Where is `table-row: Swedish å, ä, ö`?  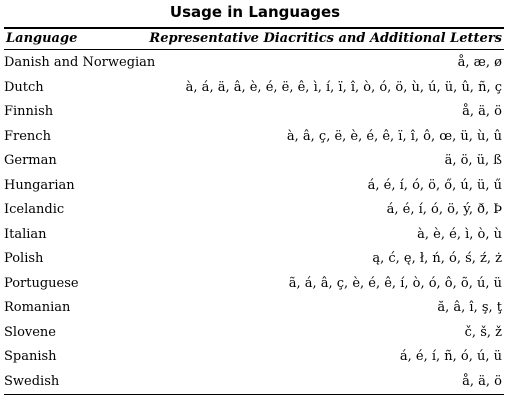
table-row: Swedish å, ä, ö is located at coordinates (253, 382).